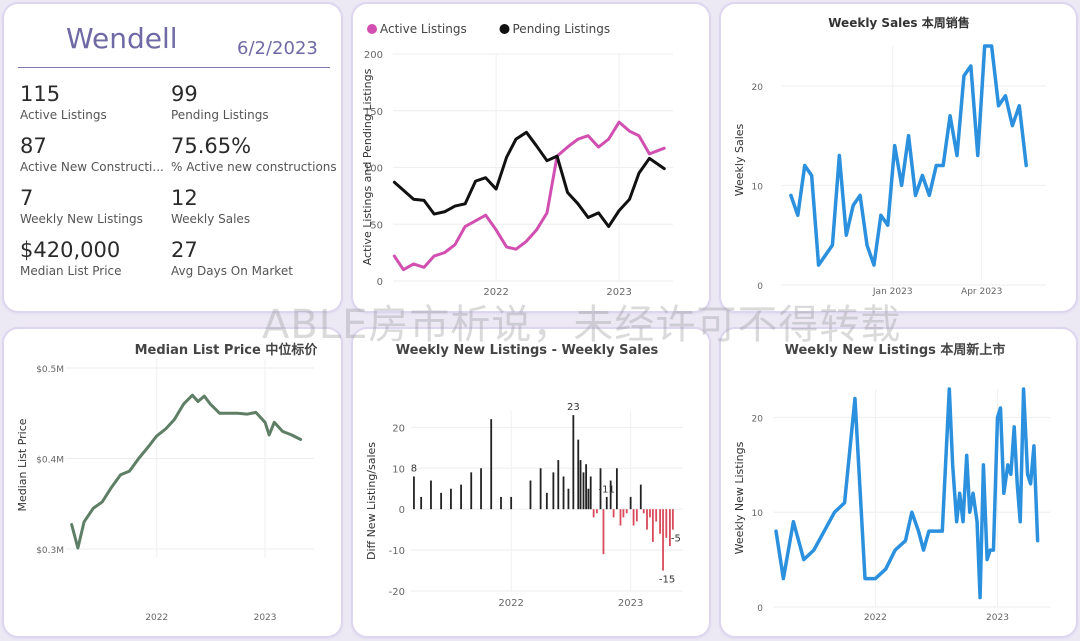  What do you see at coordinates (373, 169) in the screenshot?
I see `y-tick-label: 100` at bounding box center [373, 169].